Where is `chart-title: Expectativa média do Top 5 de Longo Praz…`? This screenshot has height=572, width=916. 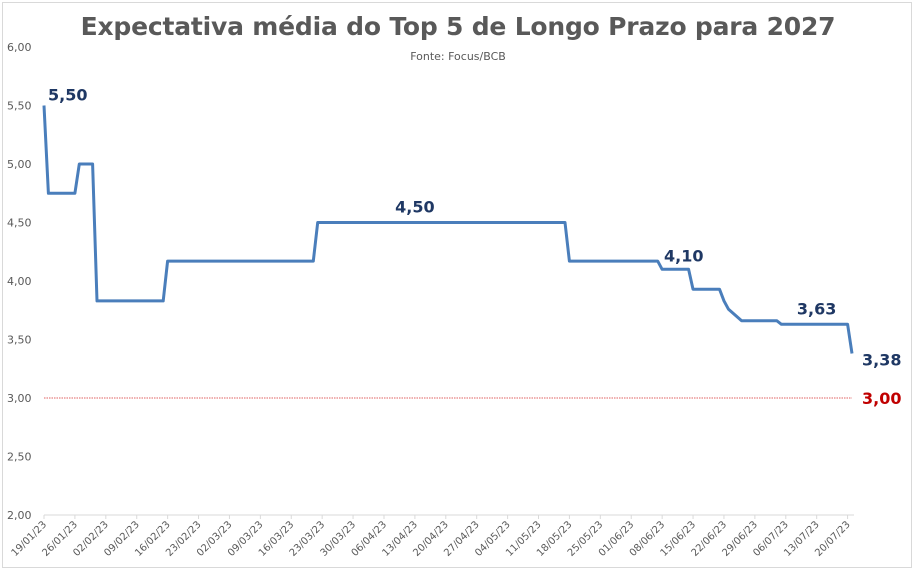
chart-title: Expectativa média do Top 5 de Longo Praz… is located at coordinates (458, 26).